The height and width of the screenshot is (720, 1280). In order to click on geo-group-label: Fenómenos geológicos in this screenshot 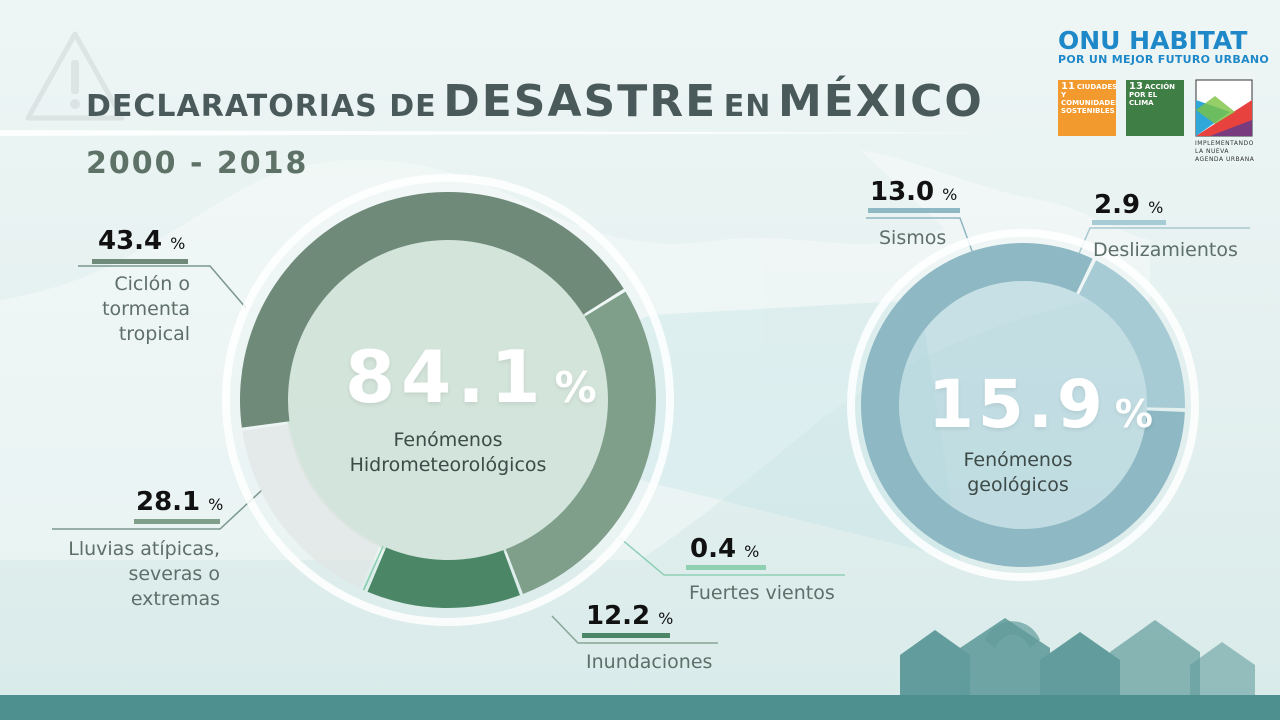, I will do `click(1018, 472)`.